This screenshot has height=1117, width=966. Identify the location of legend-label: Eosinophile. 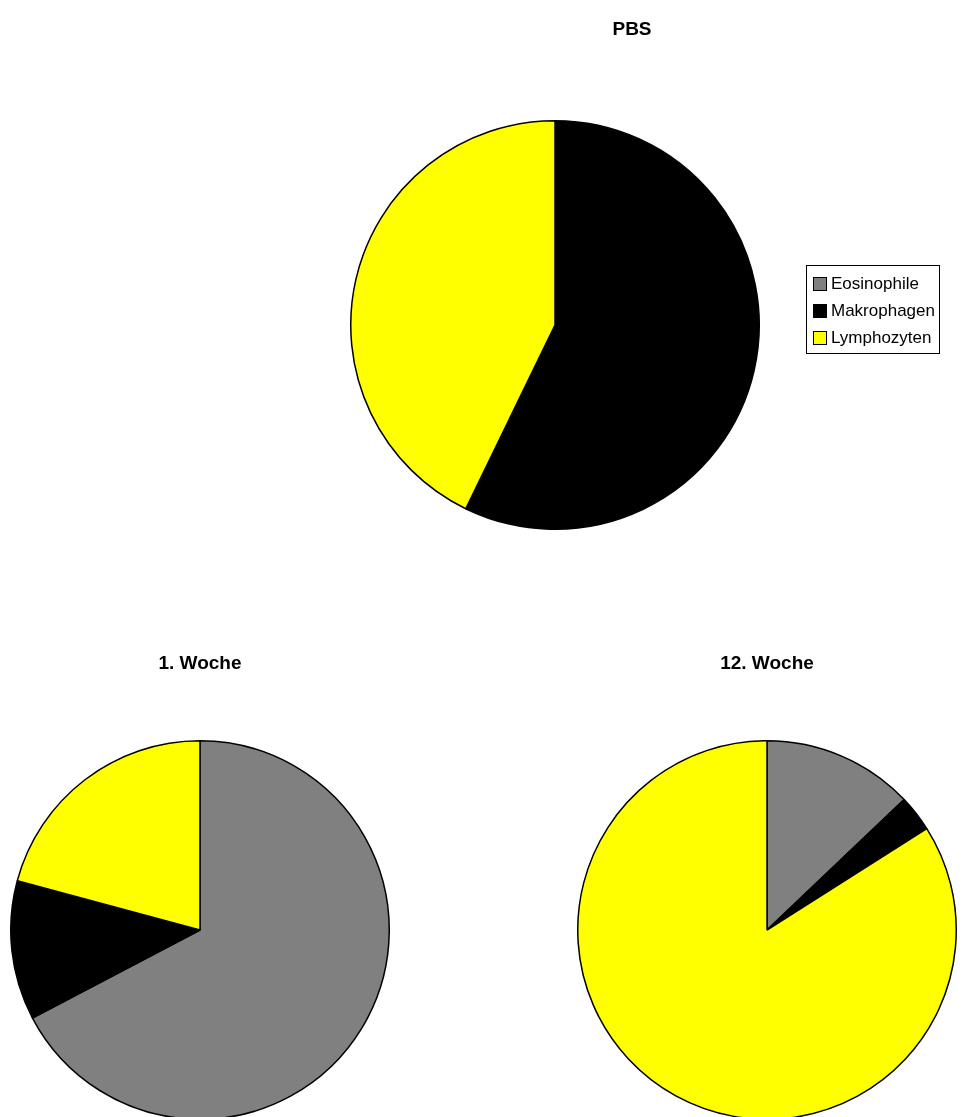
(875, 283).